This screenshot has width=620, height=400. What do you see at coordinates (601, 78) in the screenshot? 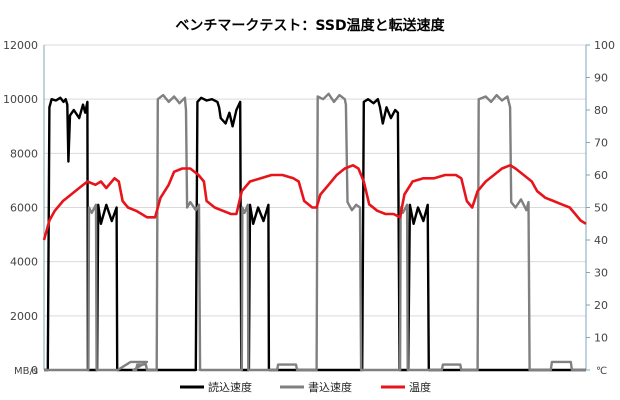
I see `right-tick-label: 90` at bounding box center [601, 78].